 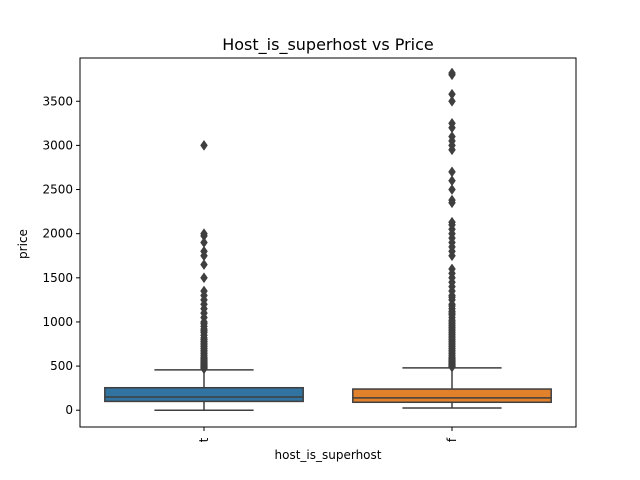 What do you see at coordinates (69, 410) in the screenshot?
I see `y-tick-label: 0` at bounding box center [69, 410].